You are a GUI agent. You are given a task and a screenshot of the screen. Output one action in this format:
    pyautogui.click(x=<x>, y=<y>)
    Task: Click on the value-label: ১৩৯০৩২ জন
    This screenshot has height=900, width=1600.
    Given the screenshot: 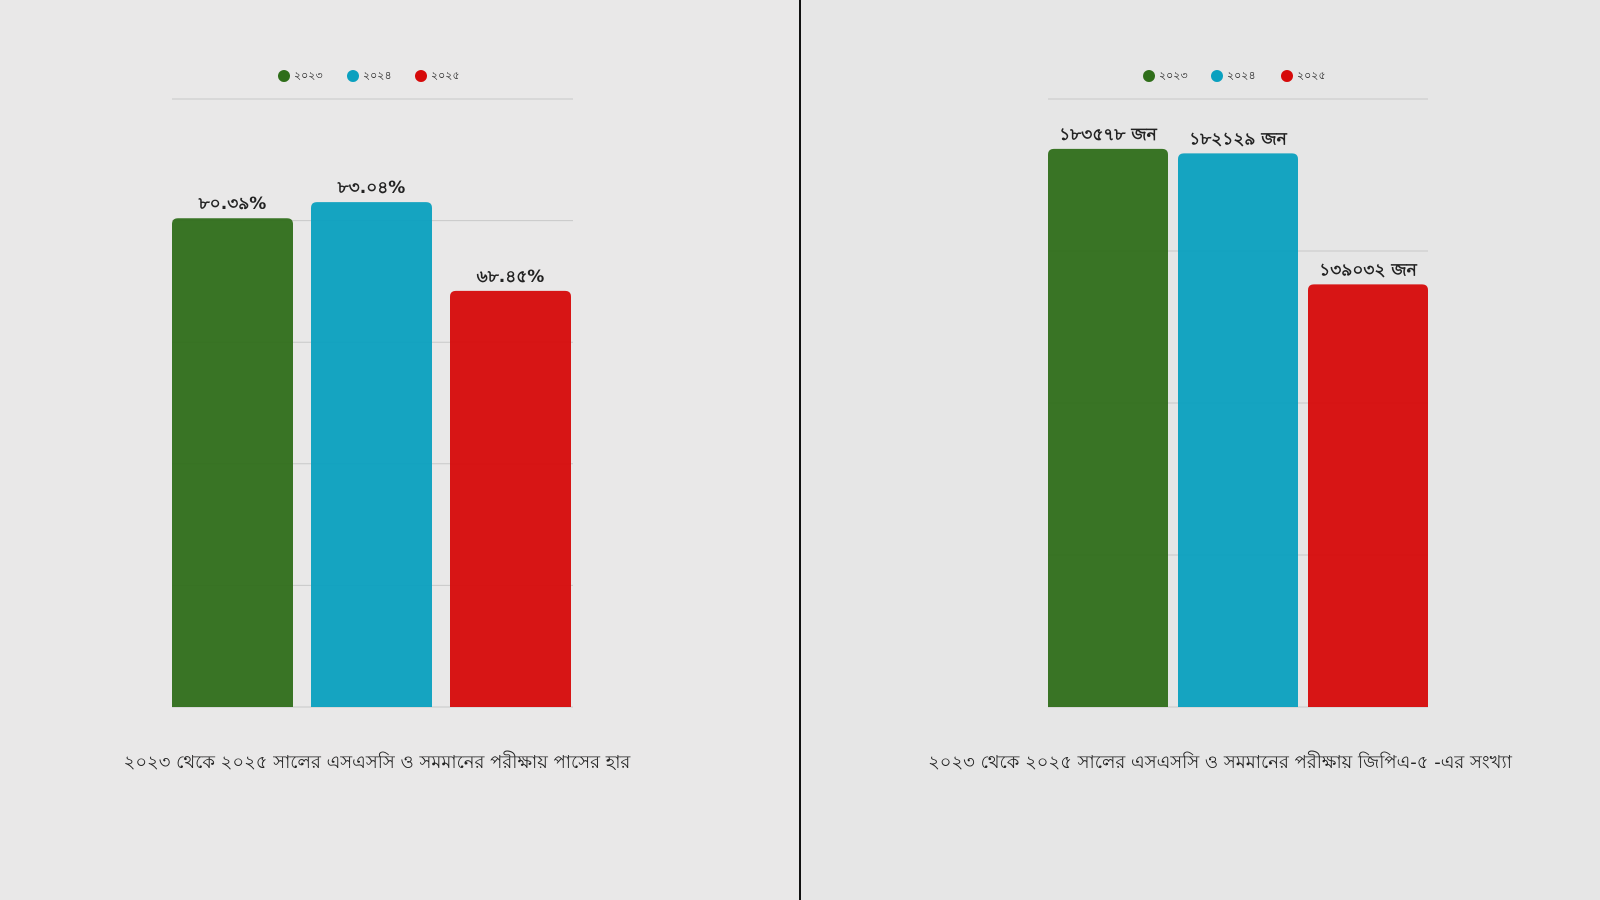 What is the action you would take?
    pyautogui.click(x=1368, y=270)
    